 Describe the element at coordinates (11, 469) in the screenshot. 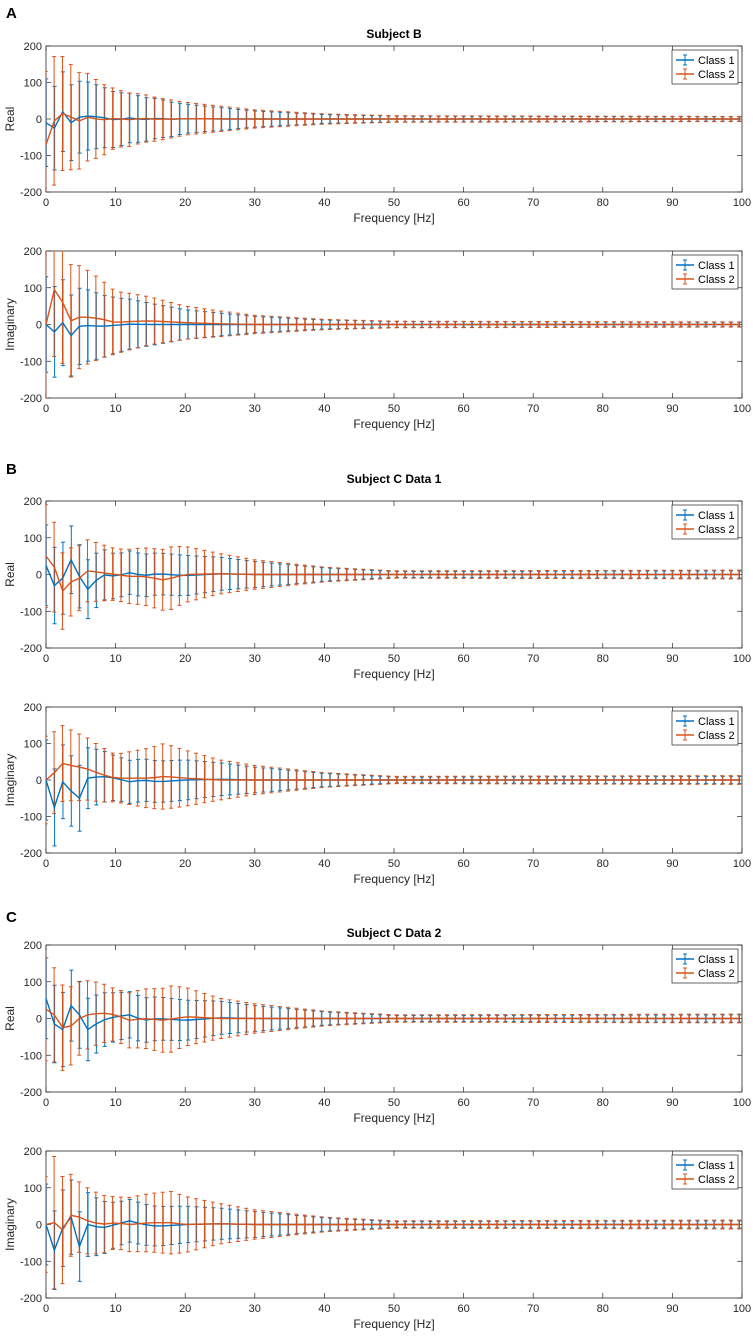

I see `panel-label-b: B` at that location.